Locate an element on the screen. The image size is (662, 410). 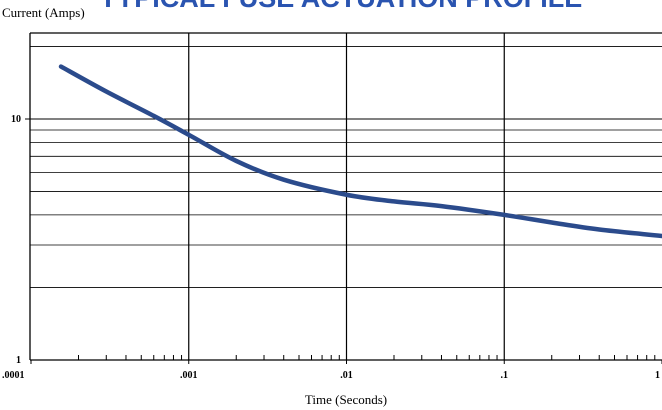
x-tick-label: .001 is located at coordinates (189, 375).